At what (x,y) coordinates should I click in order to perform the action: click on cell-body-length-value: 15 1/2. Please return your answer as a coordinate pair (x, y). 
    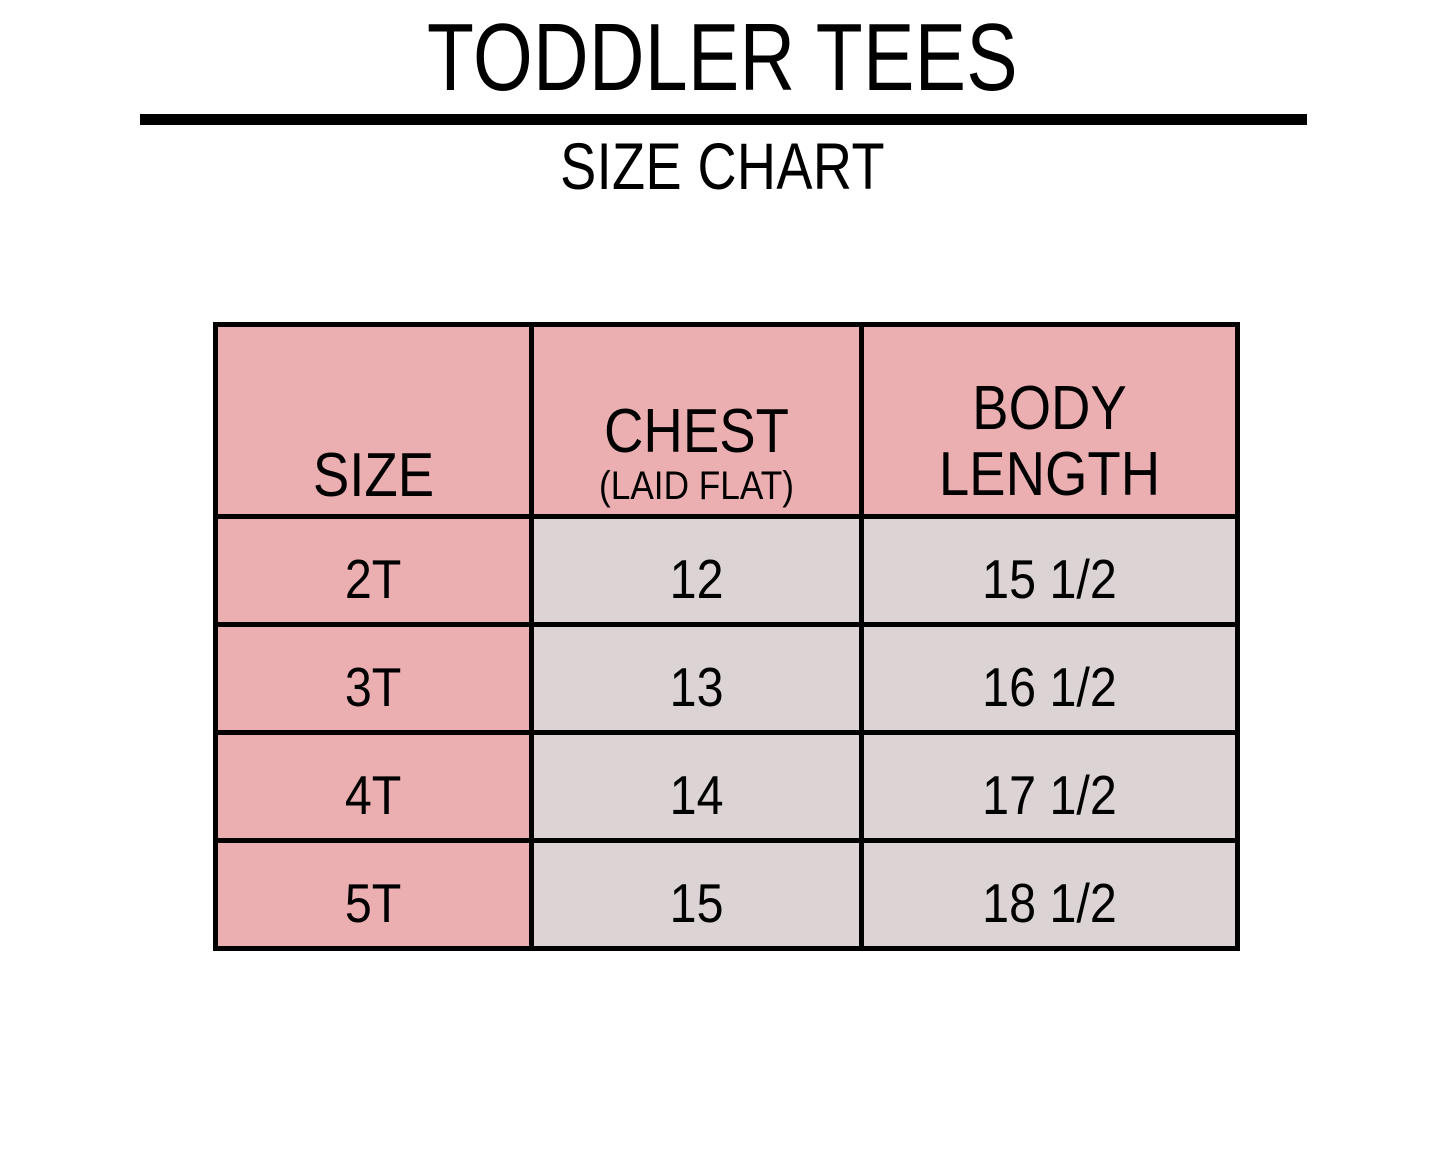
    Looking at the image, I should click on (1049, 579).